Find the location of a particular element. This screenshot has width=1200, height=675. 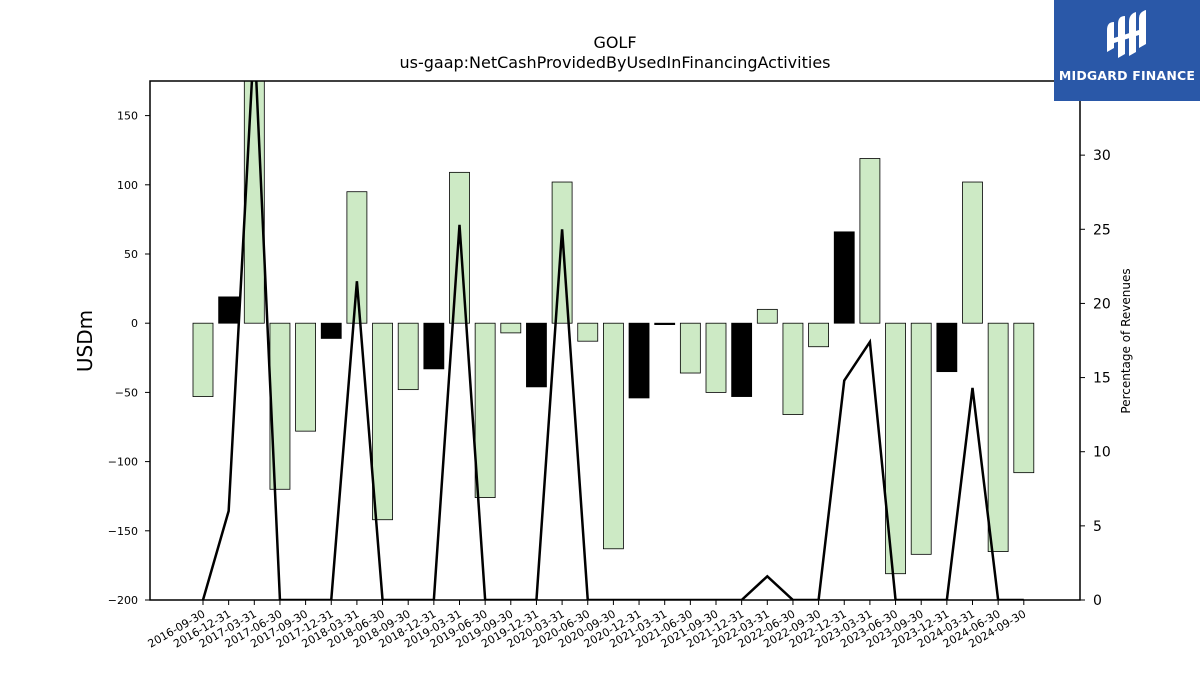

y-tick-label: −100 is located at coordinates (123, 462).